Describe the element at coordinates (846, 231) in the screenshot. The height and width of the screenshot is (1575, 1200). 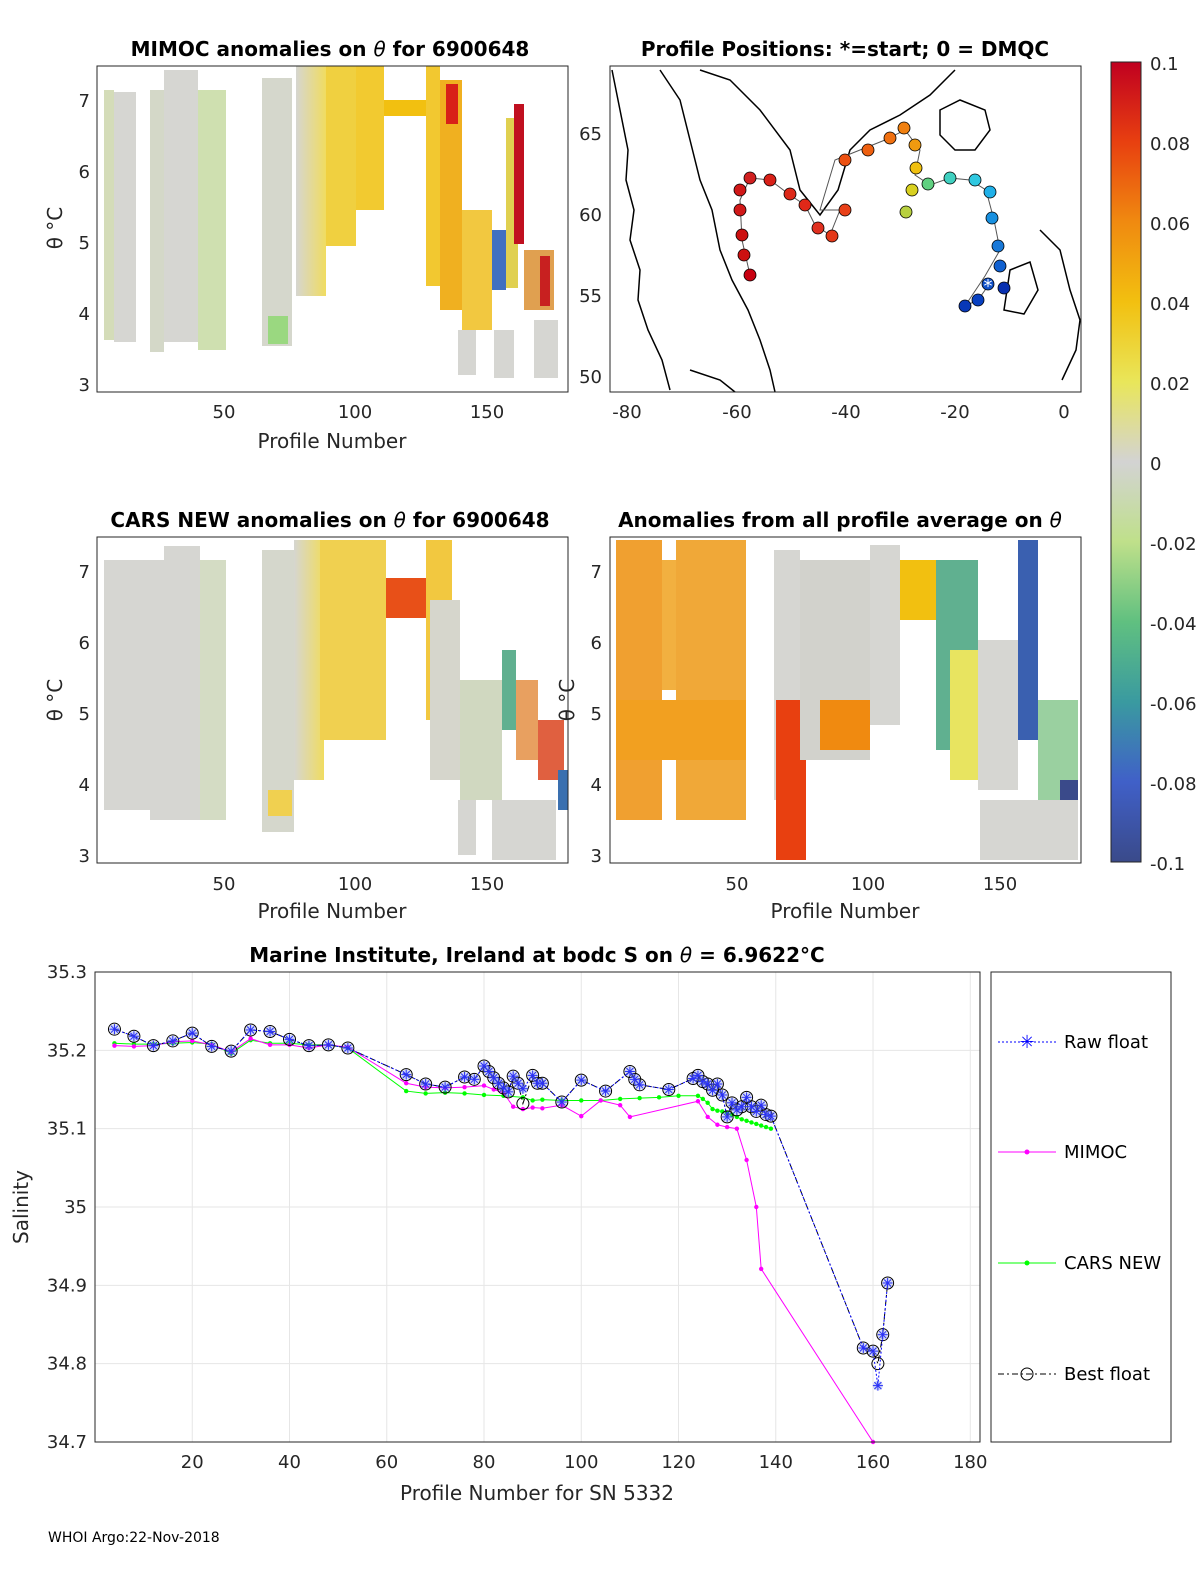
I see `coastline` at that location.